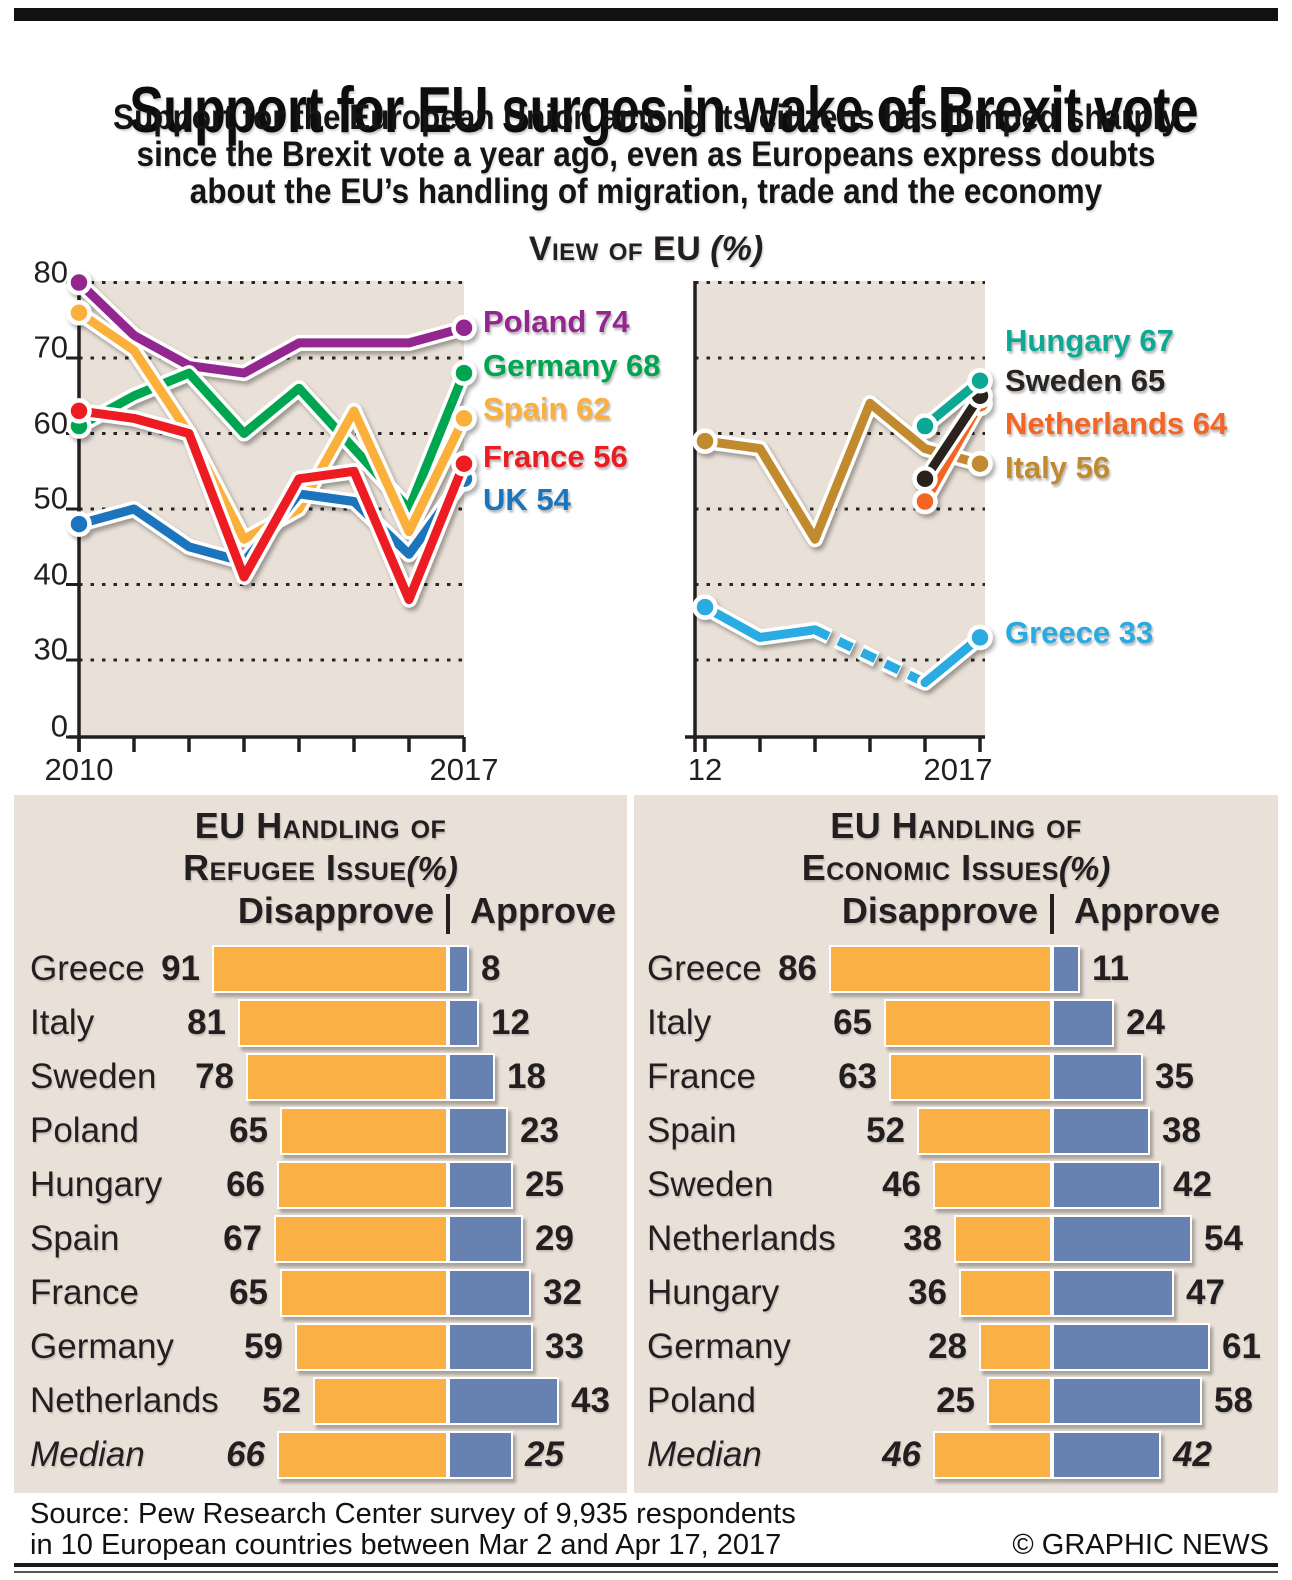  What do you see at coordinates (554, 1238) in the screenshot?
I see `approve-value: 29` at bounding box center [554, 1238].